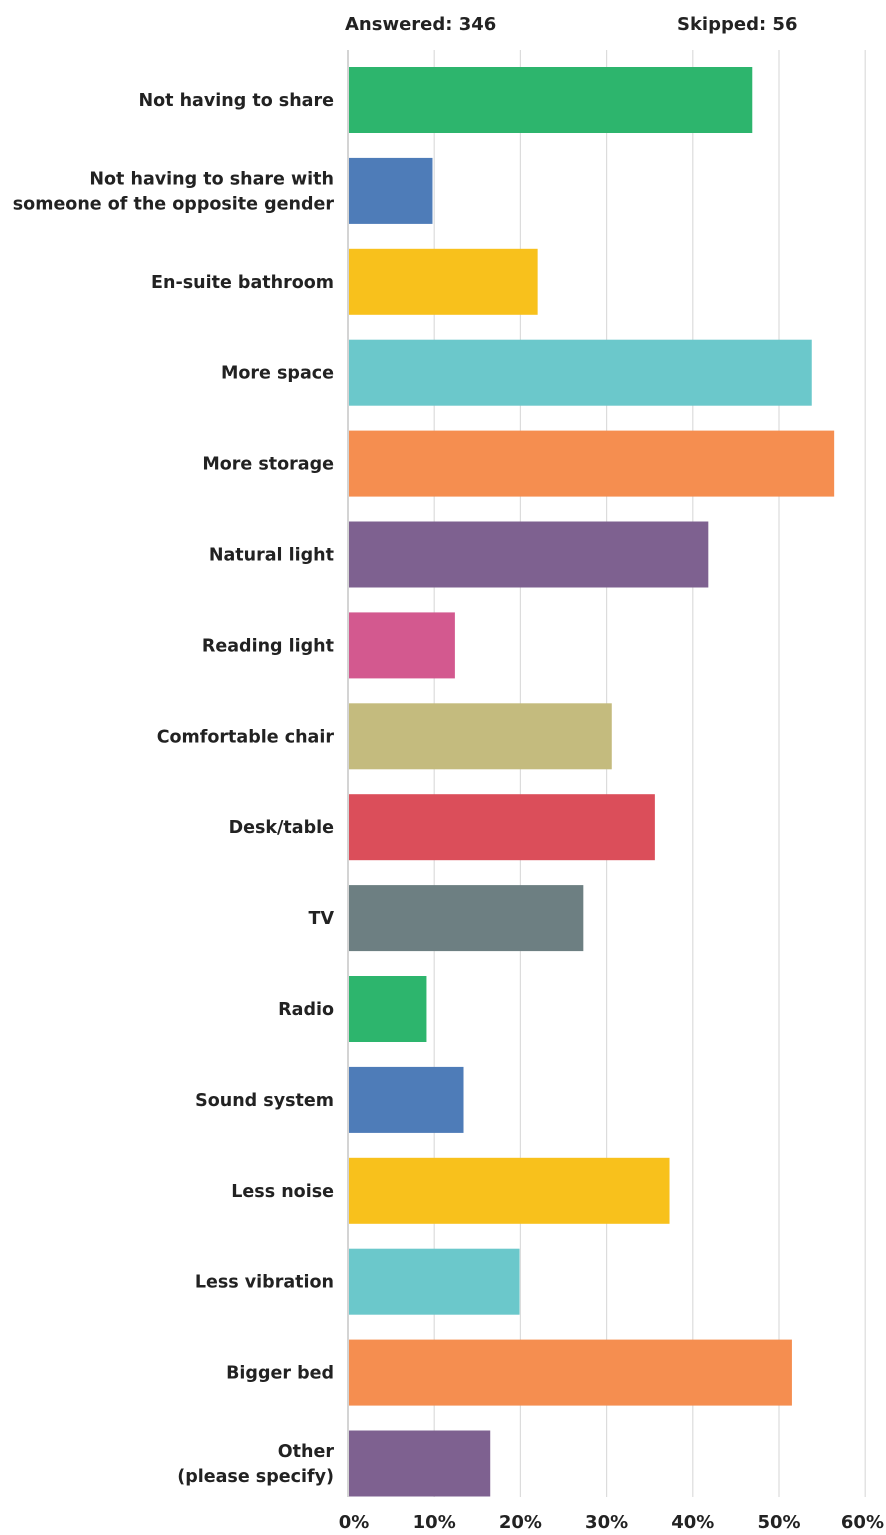 The width and height of the screenshot is (886, 1535). What do you see at coordinates (255, 1477) in the screenshot?
I see `category-label: (please specify)` at bounding box center [255, 1477].